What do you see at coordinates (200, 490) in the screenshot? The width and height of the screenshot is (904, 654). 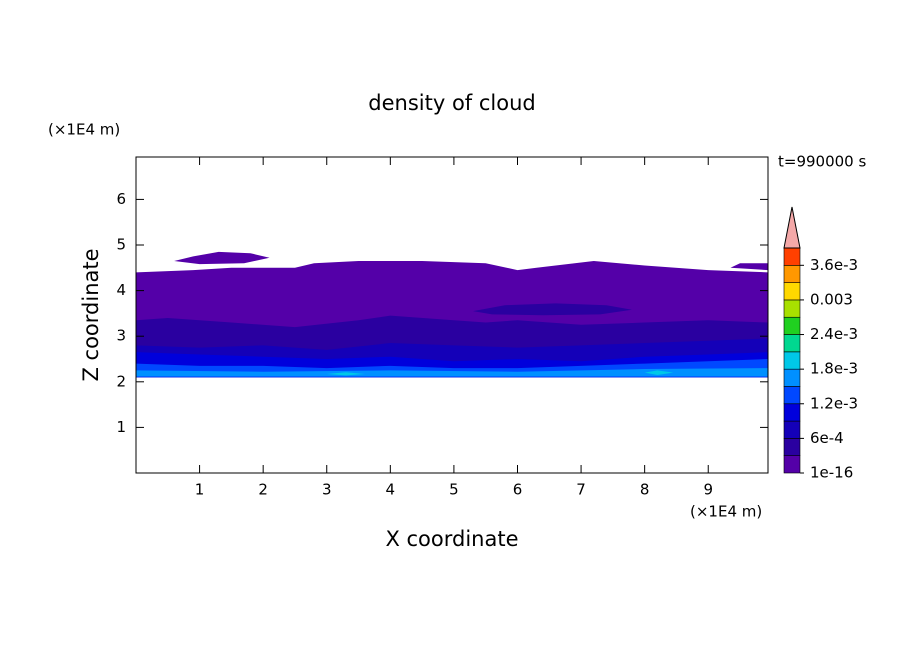 I see `x-tick-label: 1` at bounding box center [200, 490].